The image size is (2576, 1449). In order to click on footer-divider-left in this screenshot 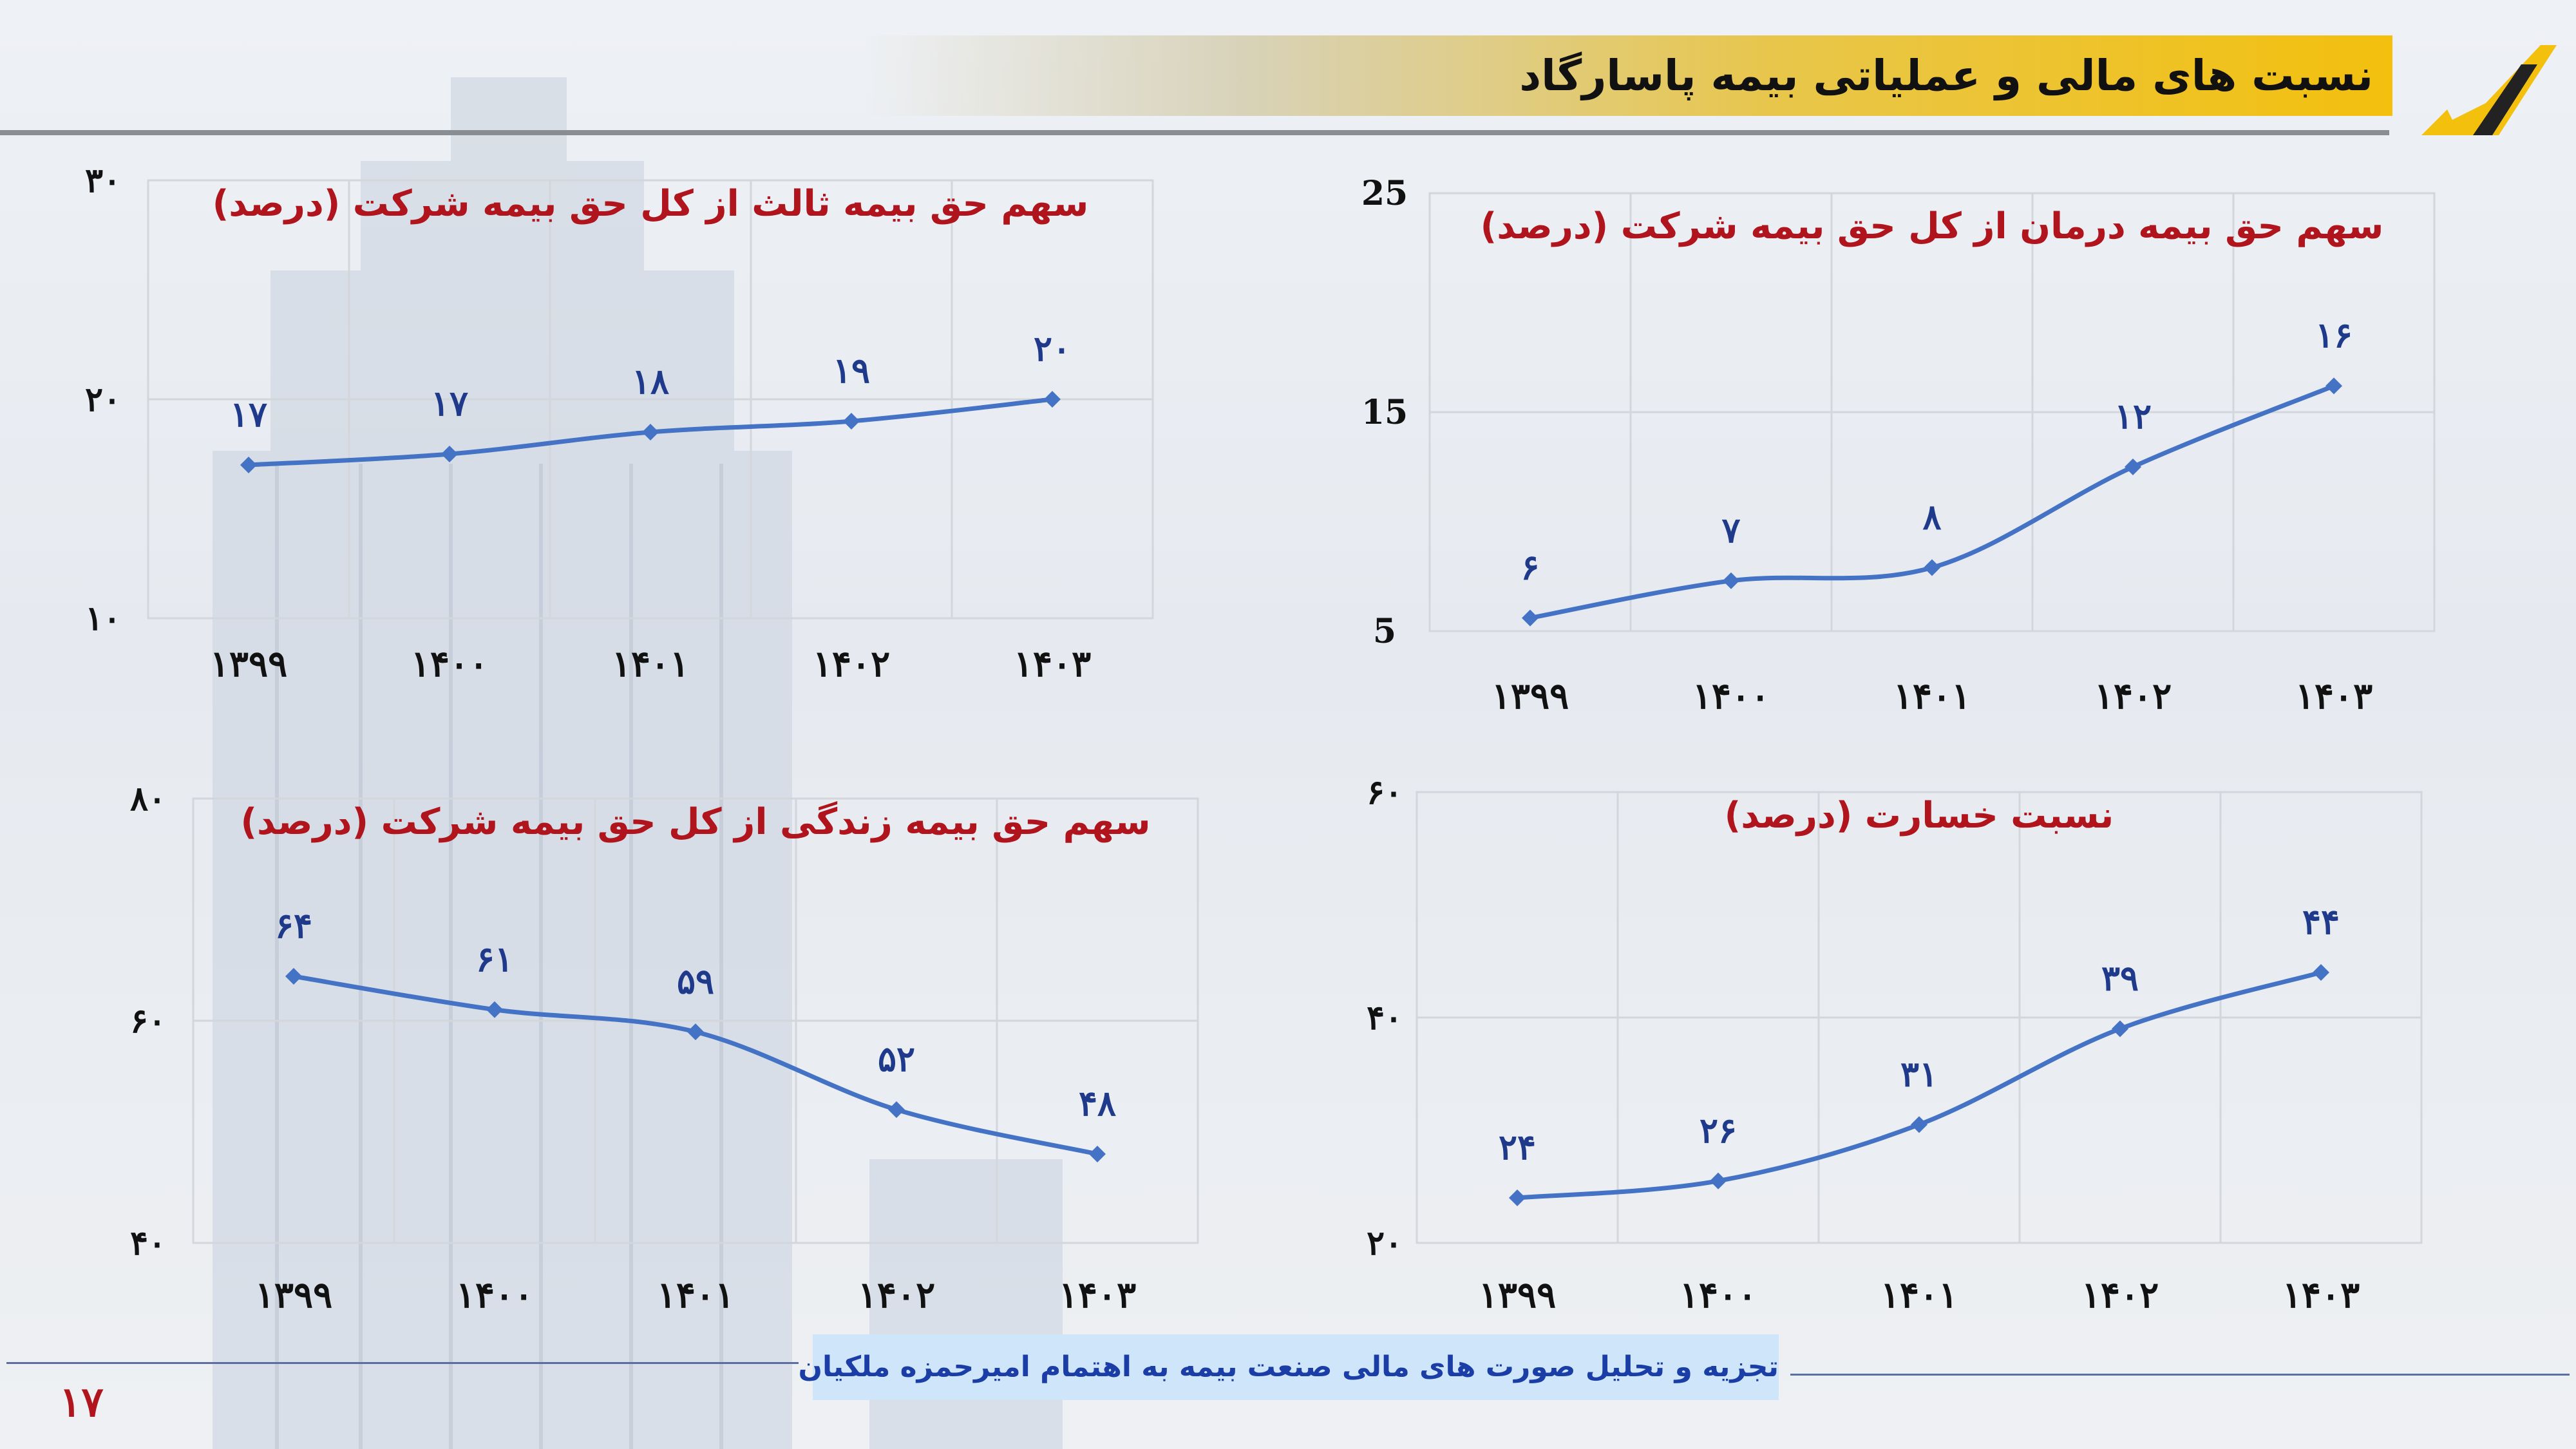, I will do `click(402, 1363)`.